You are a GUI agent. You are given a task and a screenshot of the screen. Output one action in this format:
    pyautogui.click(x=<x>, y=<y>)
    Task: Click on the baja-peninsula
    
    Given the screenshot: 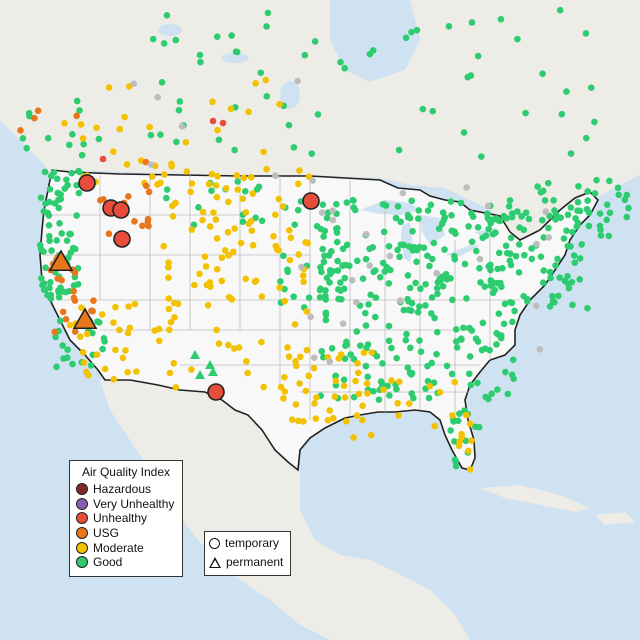 What is the action you would take?
    pyautogui.click(x=135, y=431)
    